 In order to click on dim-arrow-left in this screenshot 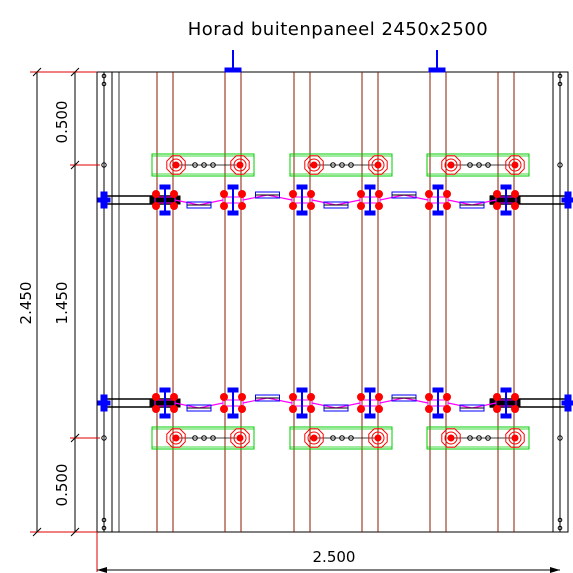, I will do `click(102, 570)`.